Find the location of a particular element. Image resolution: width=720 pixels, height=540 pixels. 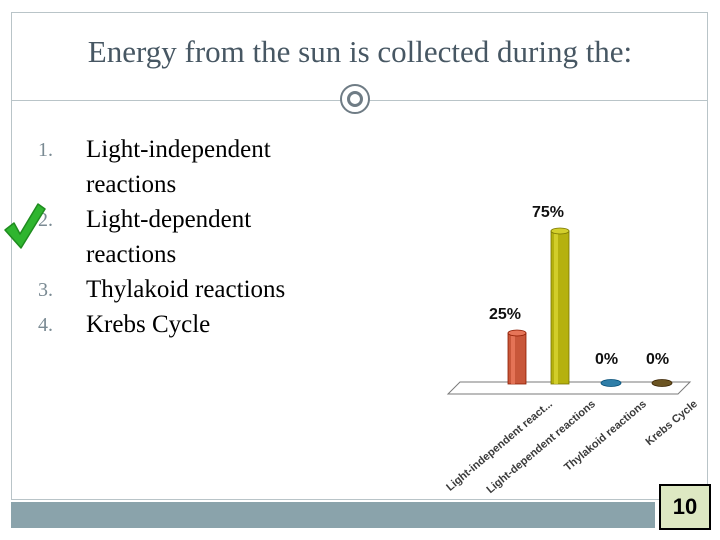

response-counter: 10 is located at coordinates (685, 507).